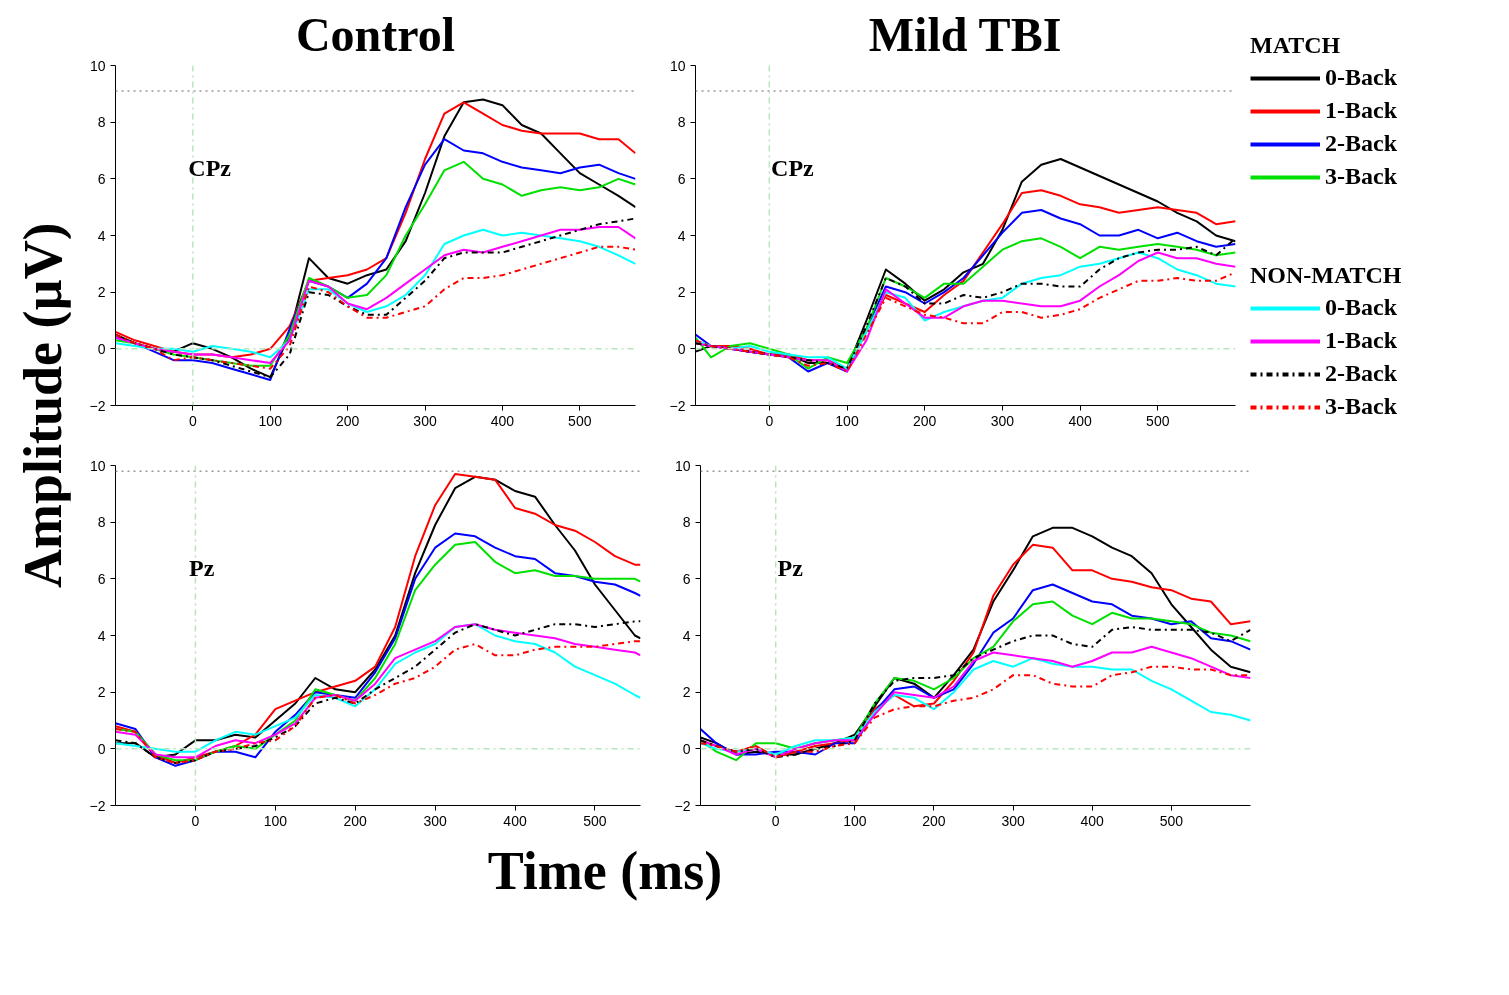  Describe the element at coordinates (605, 871) in the screenshot. I see `x-axis-title: Time (ms)` at that location.